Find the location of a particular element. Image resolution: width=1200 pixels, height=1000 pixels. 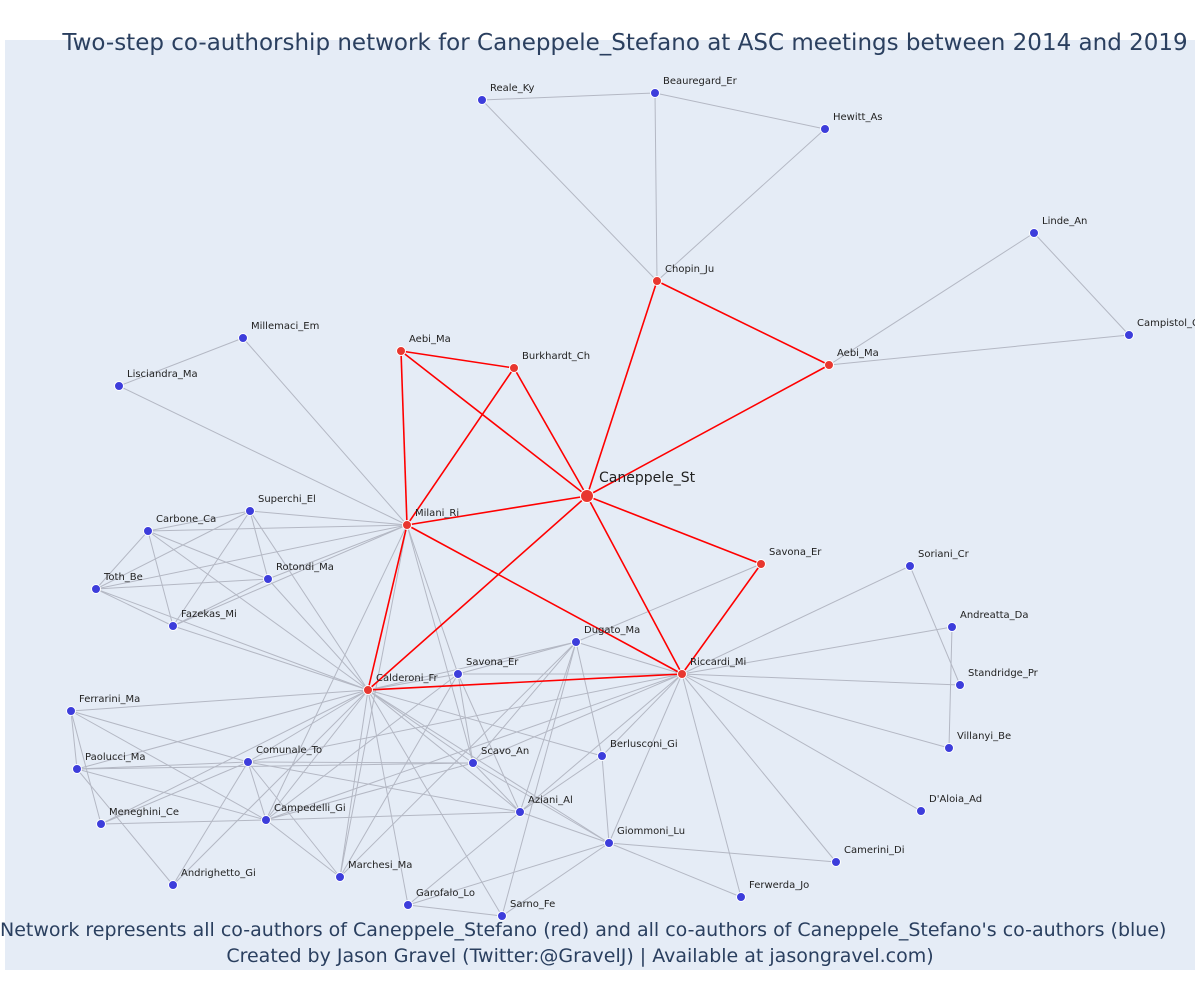

node-aebi2: Aebi_Ma is located at coordinates (851, 359).